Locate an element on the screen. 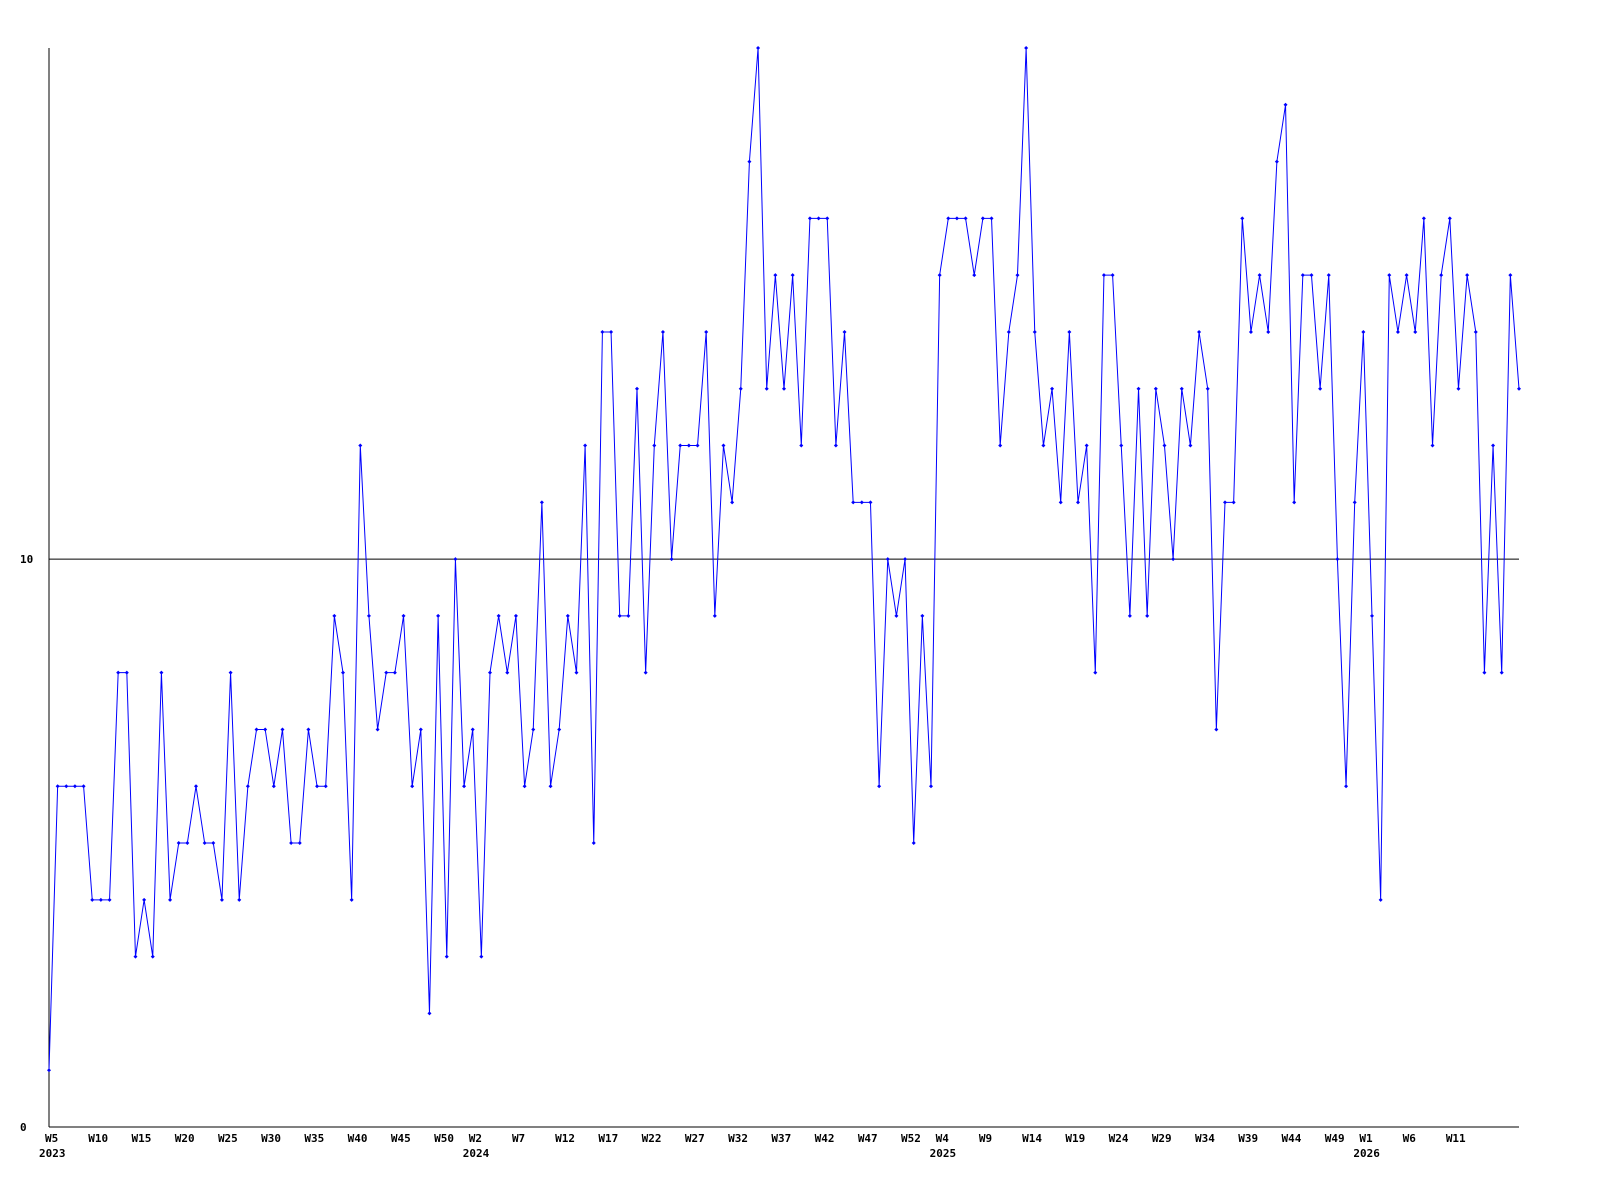  x-tick-label: W17 is located at coordinates (608, 1138).